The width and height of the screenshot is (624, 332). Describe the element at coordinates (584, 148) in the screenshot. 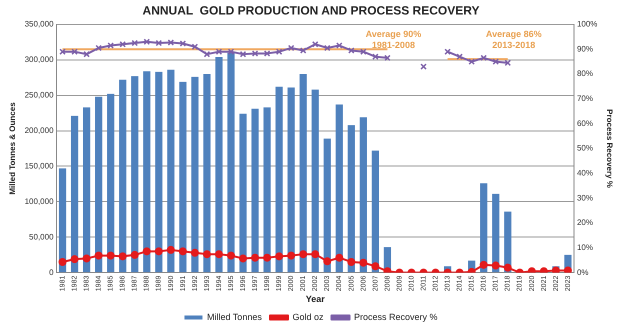

I see `y2-tick-label: 50%` at that location.